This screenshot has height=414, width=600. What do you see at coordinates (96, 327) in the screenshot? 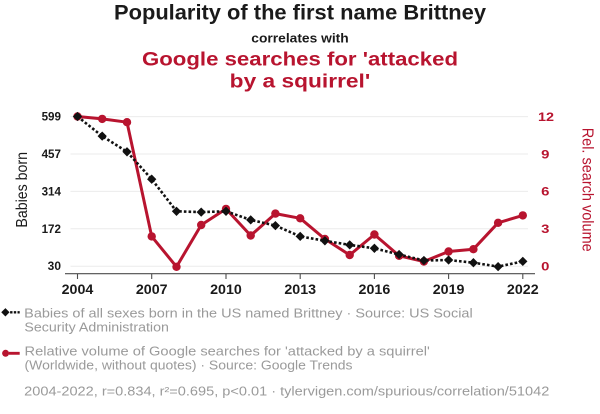
I see `svg-text: Security Administration` at bounding box center [96, 327].